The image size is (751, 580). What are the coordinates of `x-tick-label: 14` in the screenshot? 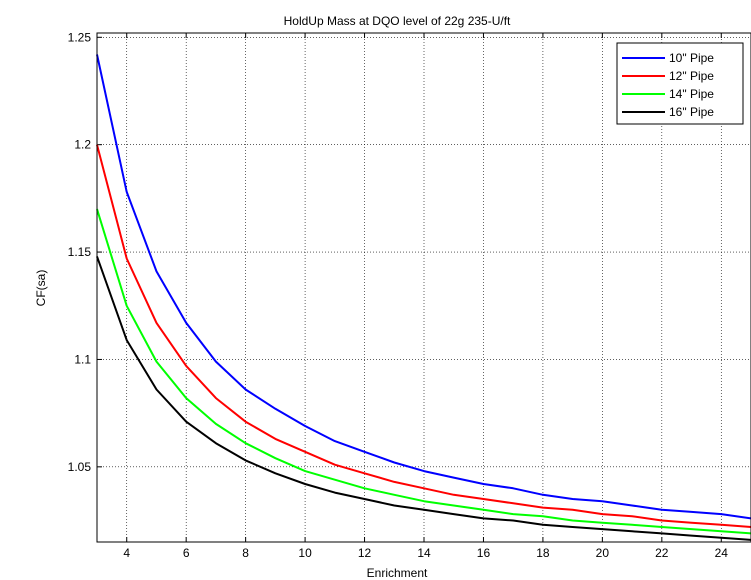 It's located at (424, 553).